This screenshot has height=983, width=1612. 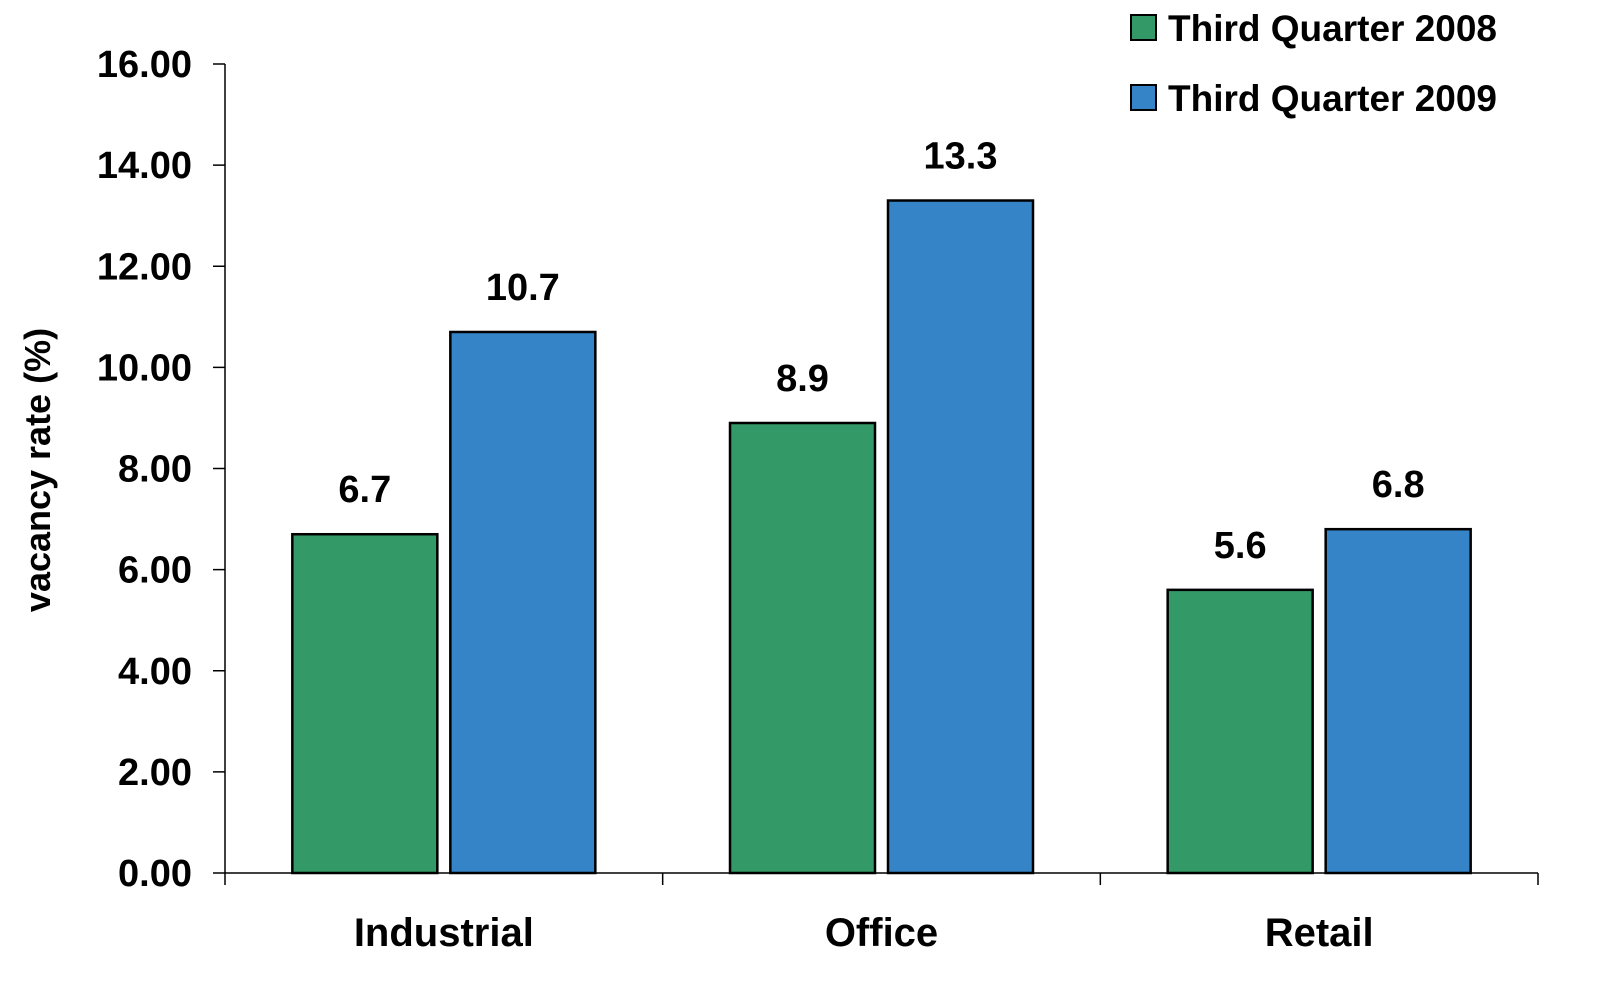 What do you see at coordinates (961, 157) in the screenshot?
I see `bar-value-label: 13.3` at bounding box center [961, 157].